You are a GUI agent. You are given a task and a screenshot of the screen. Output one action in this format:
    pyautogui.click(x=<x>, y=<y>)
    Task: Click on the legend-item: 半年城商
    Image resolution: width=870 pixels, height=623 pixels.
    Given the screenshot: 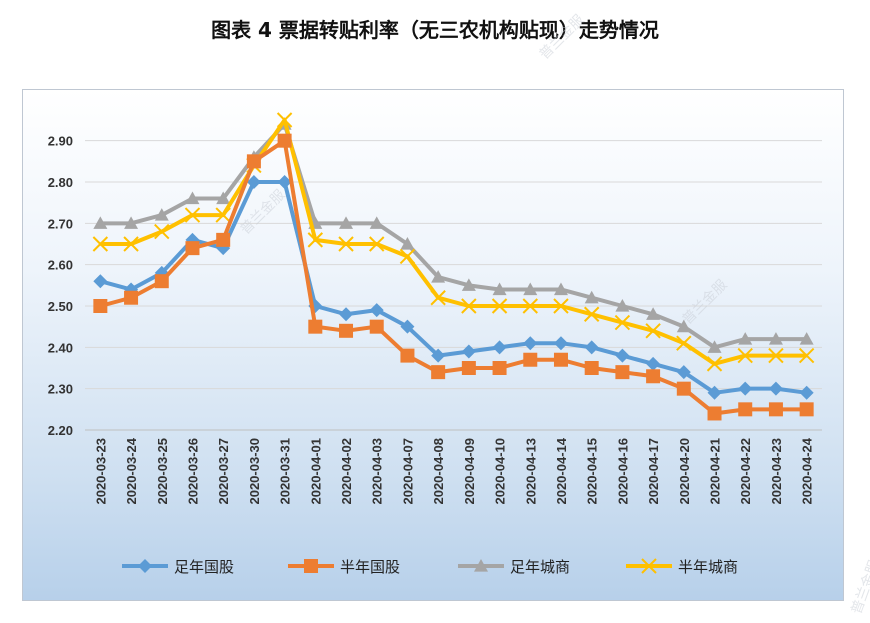 What is the action you would take?
    pyautogui.click(x=682, y=567)
    